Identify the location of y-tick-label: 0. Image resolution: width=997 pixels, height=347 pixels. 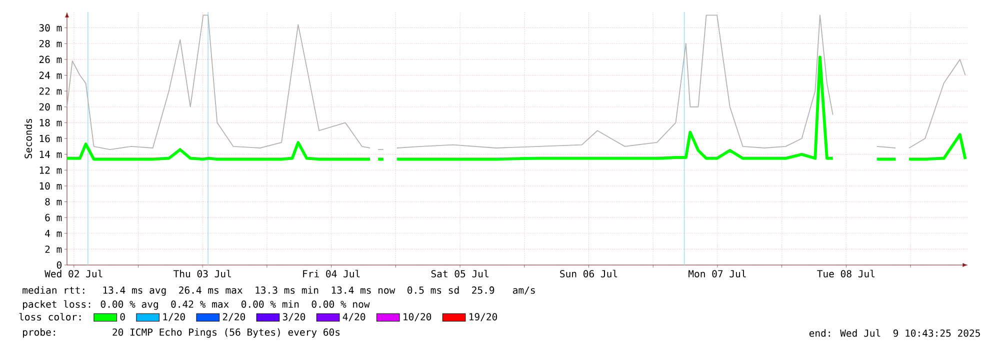
(59, 265).